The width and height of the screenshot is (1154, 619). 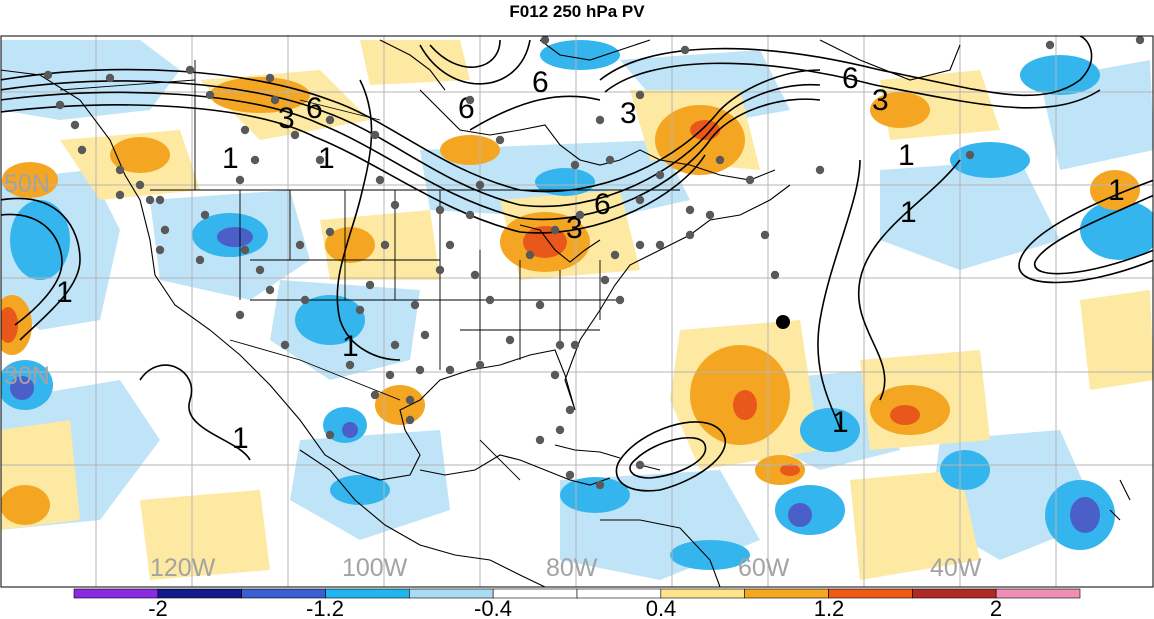 I want to click on lat-label-50n: 50N, so click(x=27, y=184).